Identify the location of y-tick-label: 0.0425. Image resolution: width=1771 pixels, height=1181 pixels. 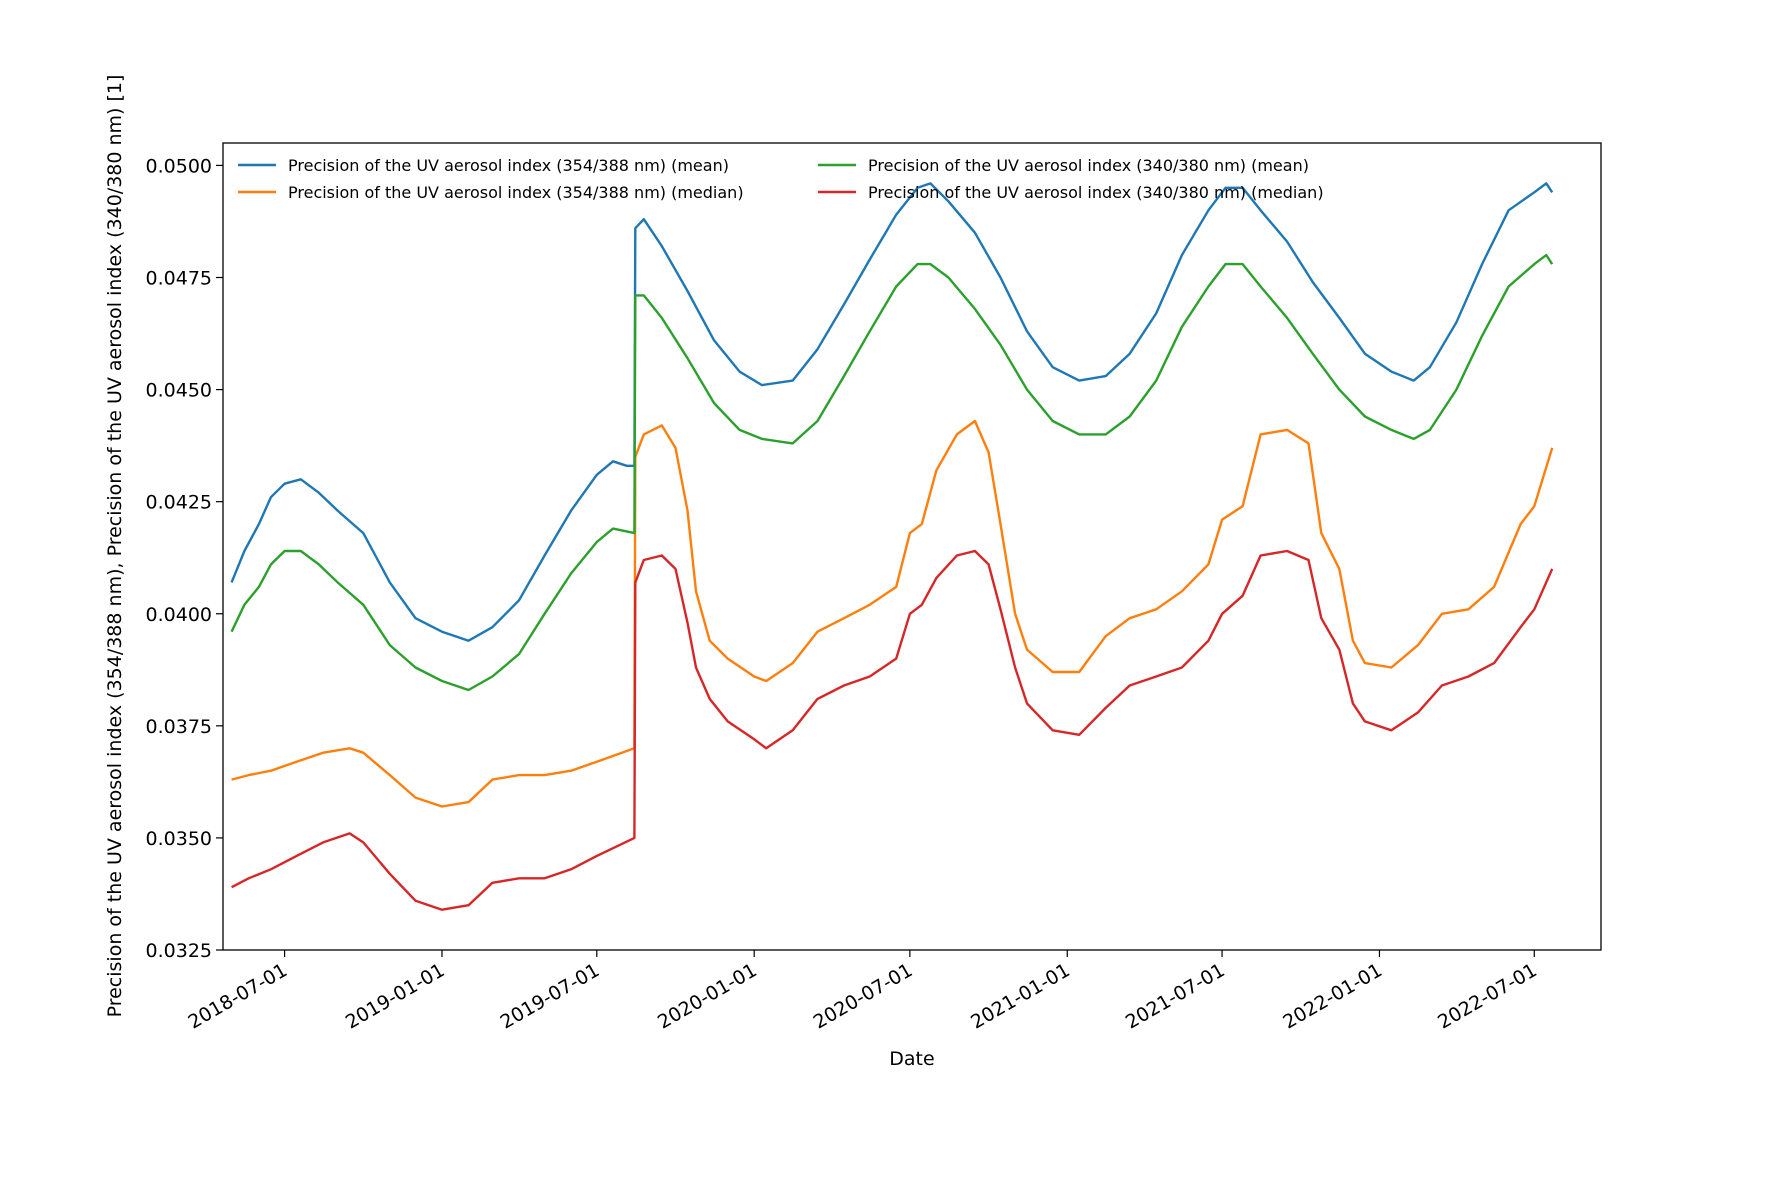
(179, 503).